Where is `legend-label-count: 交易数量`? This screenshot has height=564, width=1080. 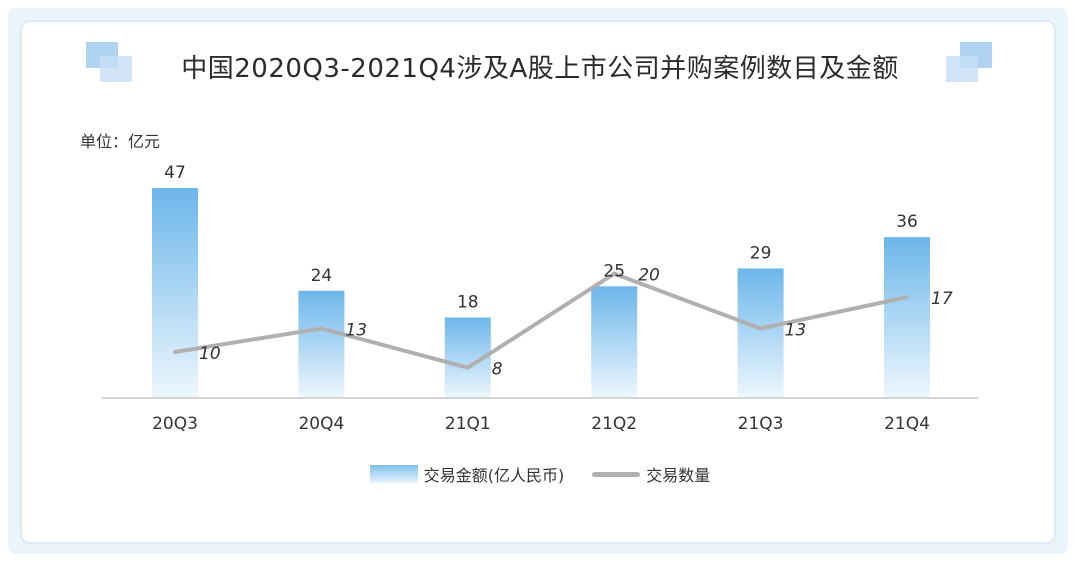 legend-label-count: 交易数量 is located at coordinates (678, 475).